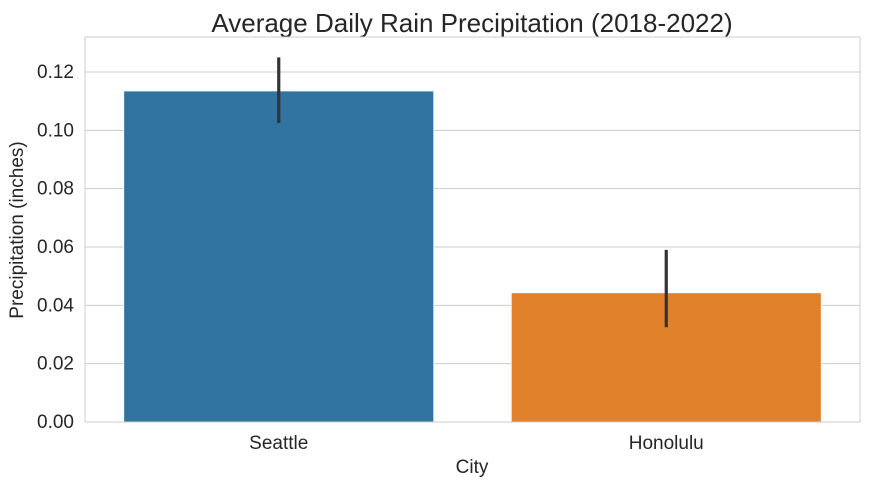  Describe the element at coordinates (55, 364) in the screenshot. I see `y-tick-label: 0.02` at that location.